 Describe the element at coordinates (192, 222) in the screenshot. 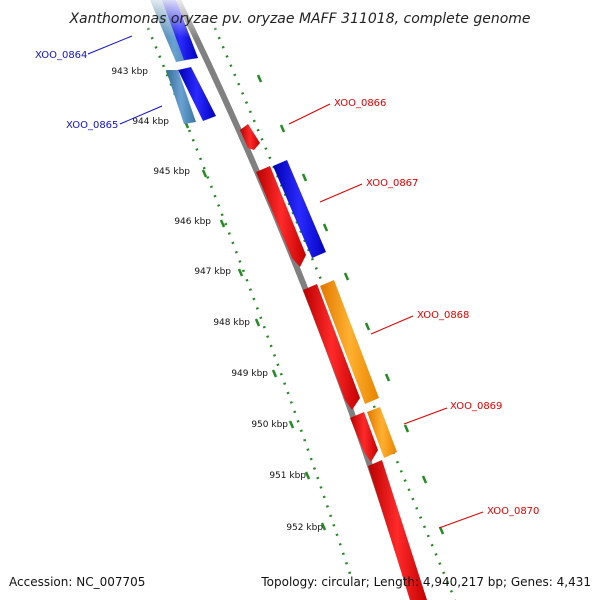

I see `tick-label-946: 946 kbp` at that location.